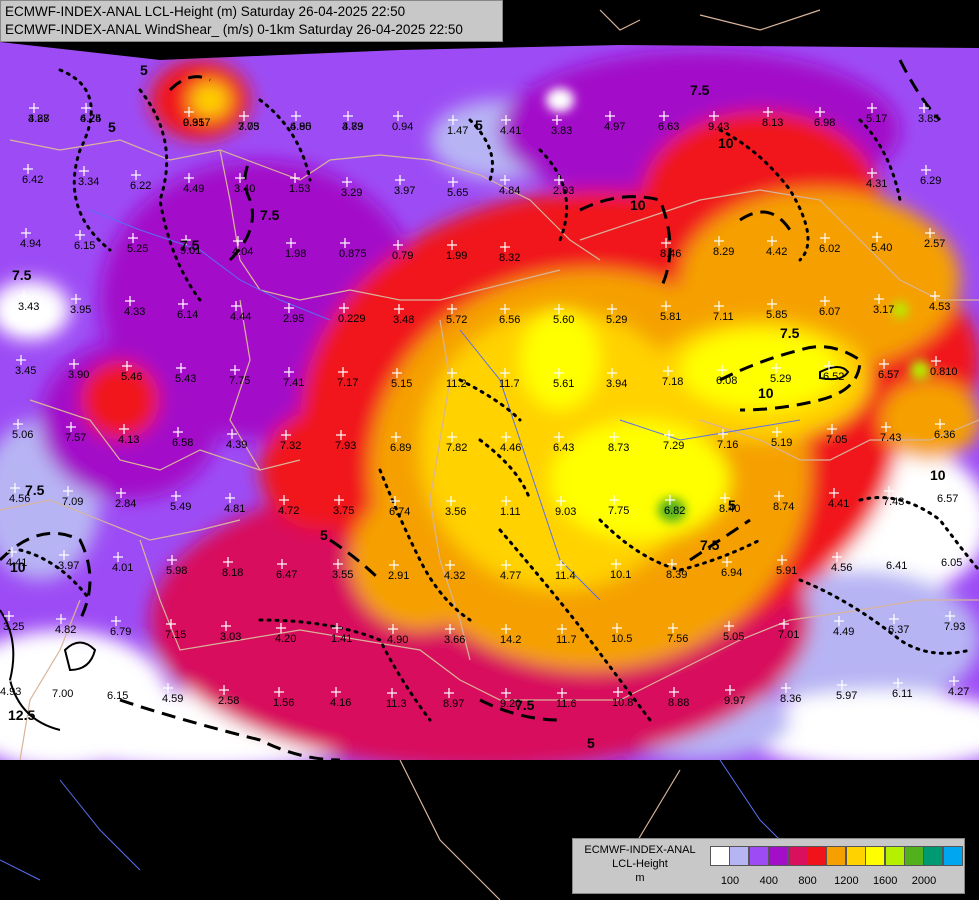  What do you see at coordinates (566, 704) in the screenshot?
I see `grid-value: 11.6` at bounding box center [566, 704].